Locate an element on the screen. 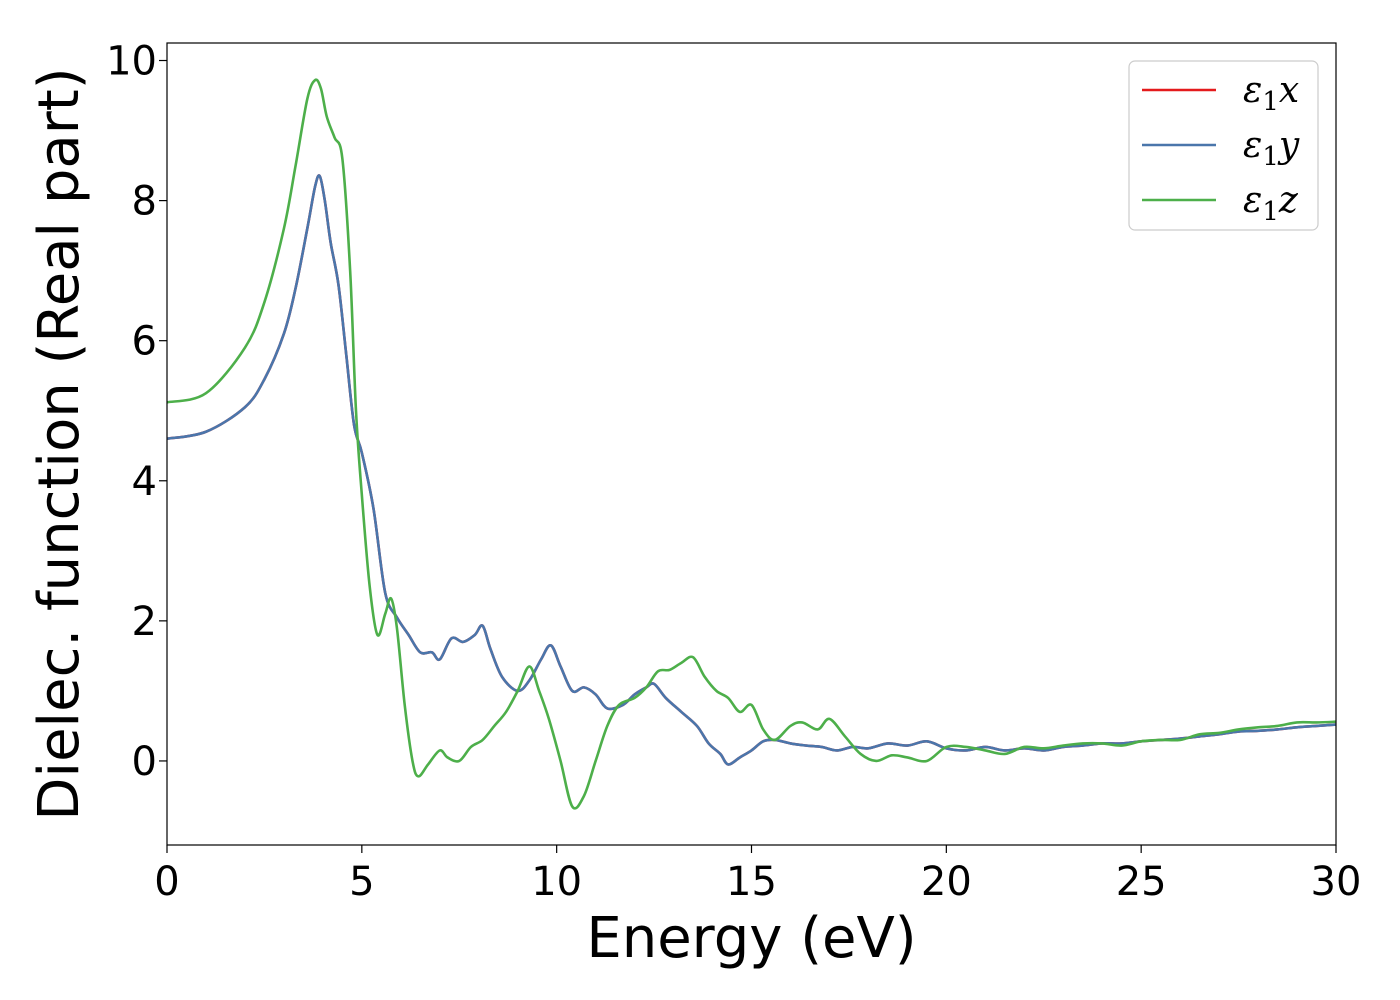 This screenshot has height=1000, width=1400. legend-label: ε1x is located at coordinates (1271, 93).